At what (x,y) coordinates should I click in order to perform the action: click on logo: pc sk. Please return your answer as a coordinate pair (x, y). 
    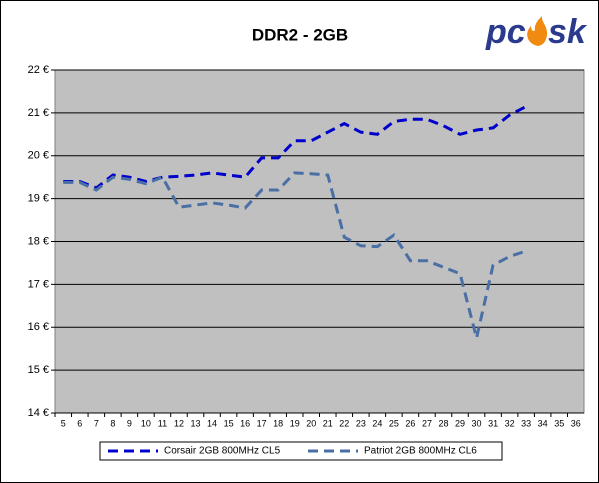
    Looking at the image, I should click on (536, 32).